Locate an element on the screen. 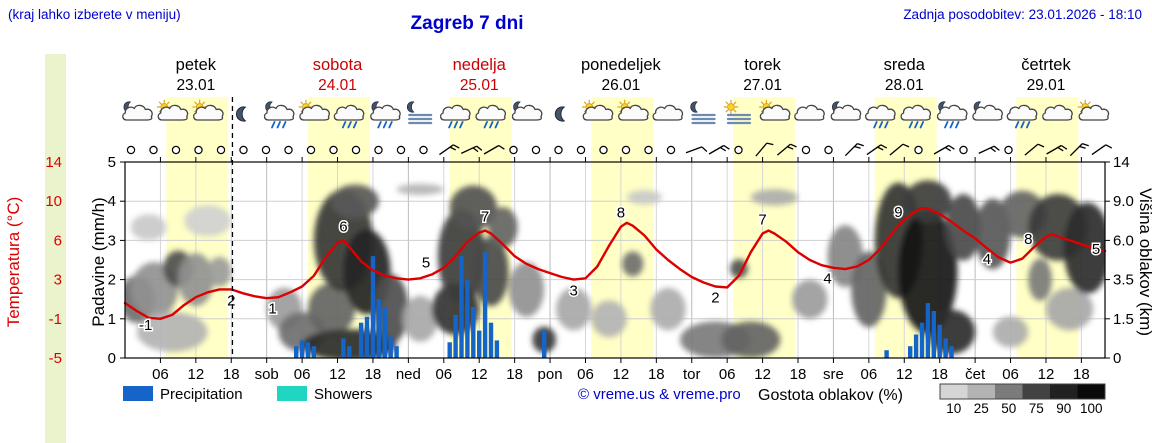 This screenshot has width=1152, height=443. temp-tick-label: 3 is located at coordinates (58, 280).